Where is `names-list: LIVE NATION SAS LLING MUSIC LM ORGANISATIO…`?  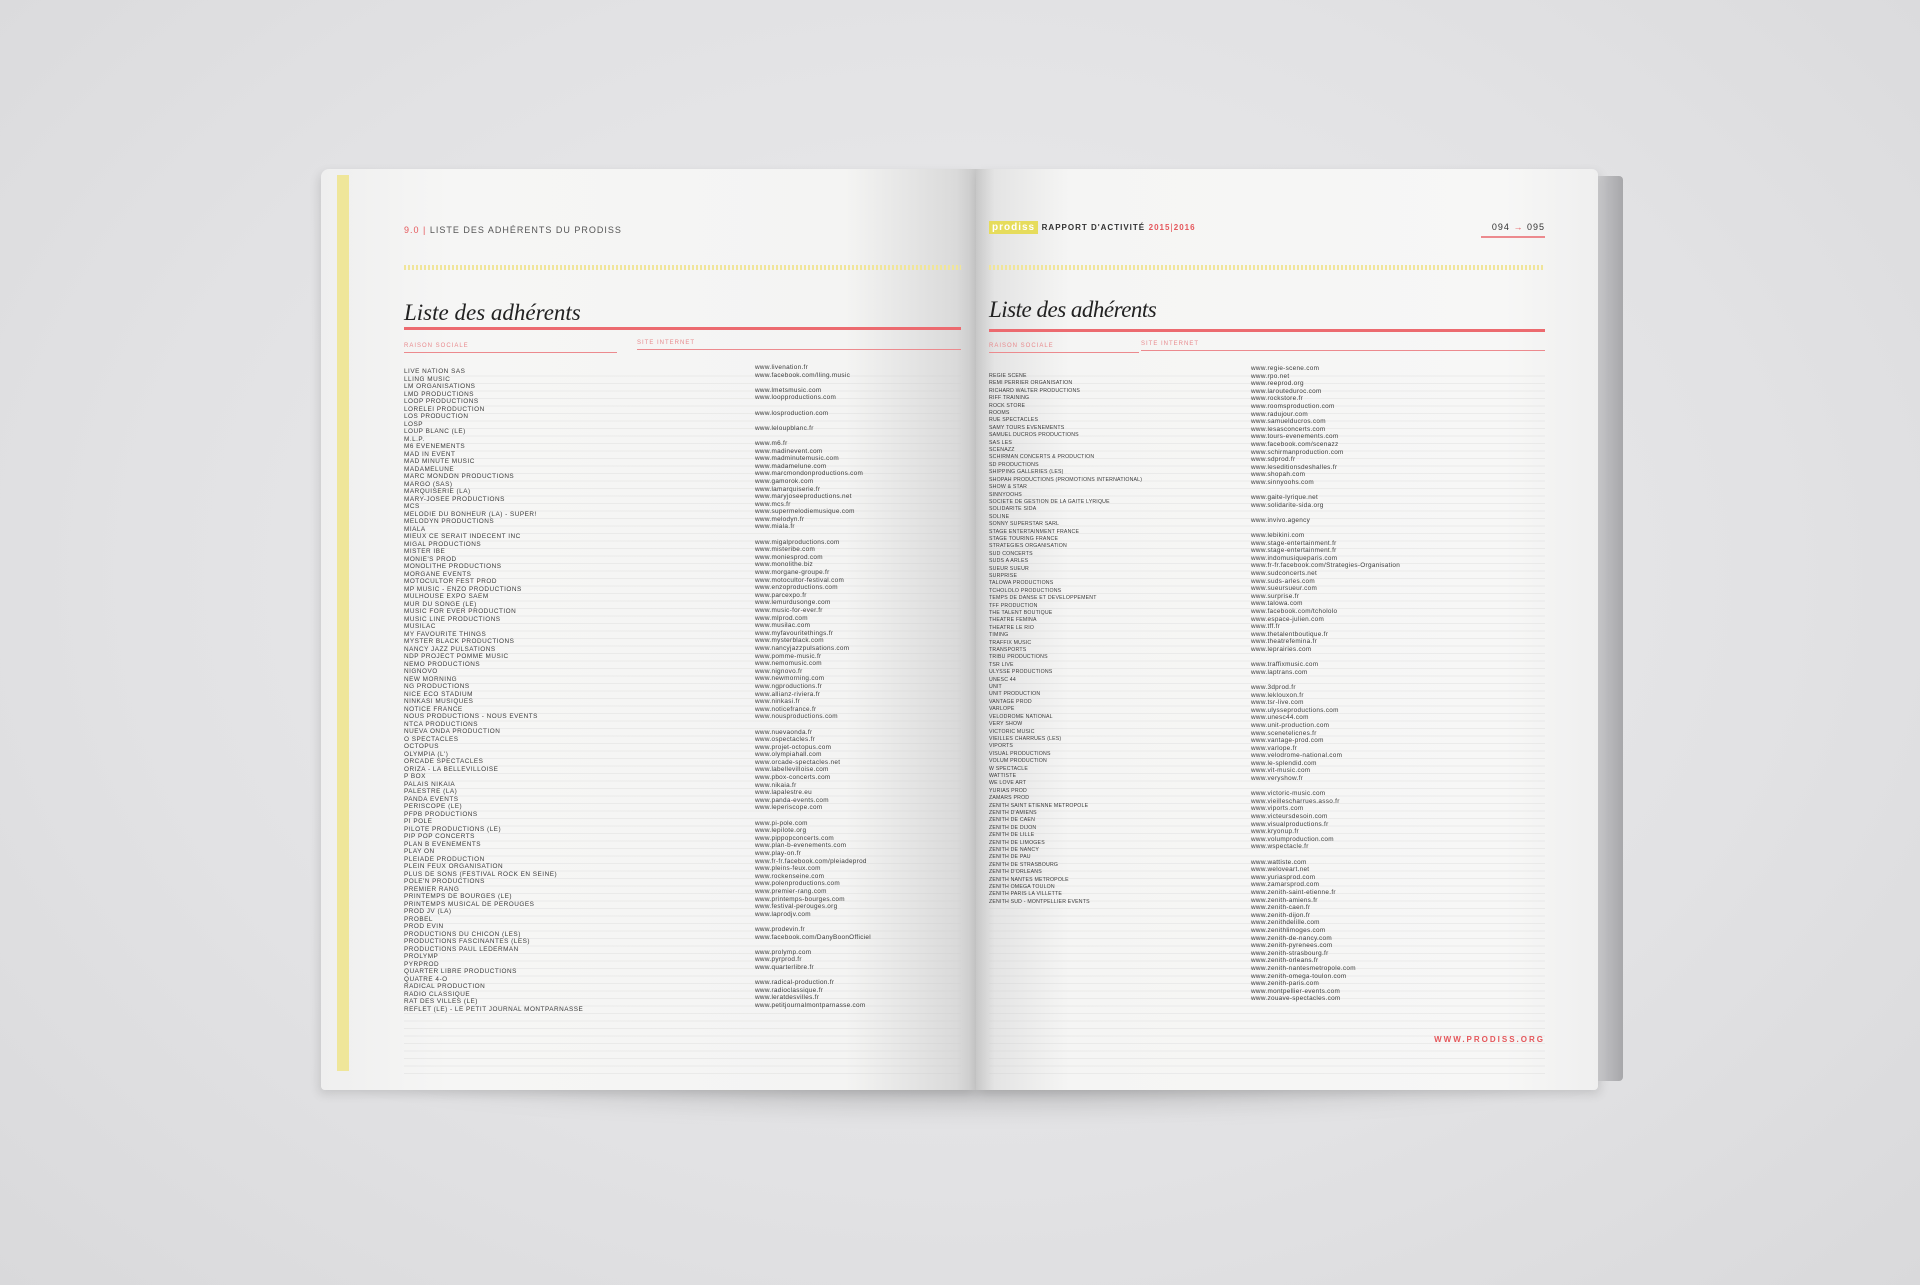 names-list: LIVE NATION SAS LLING MUSIC LM ORGANISATIO… is located at coordinates (493, 690).